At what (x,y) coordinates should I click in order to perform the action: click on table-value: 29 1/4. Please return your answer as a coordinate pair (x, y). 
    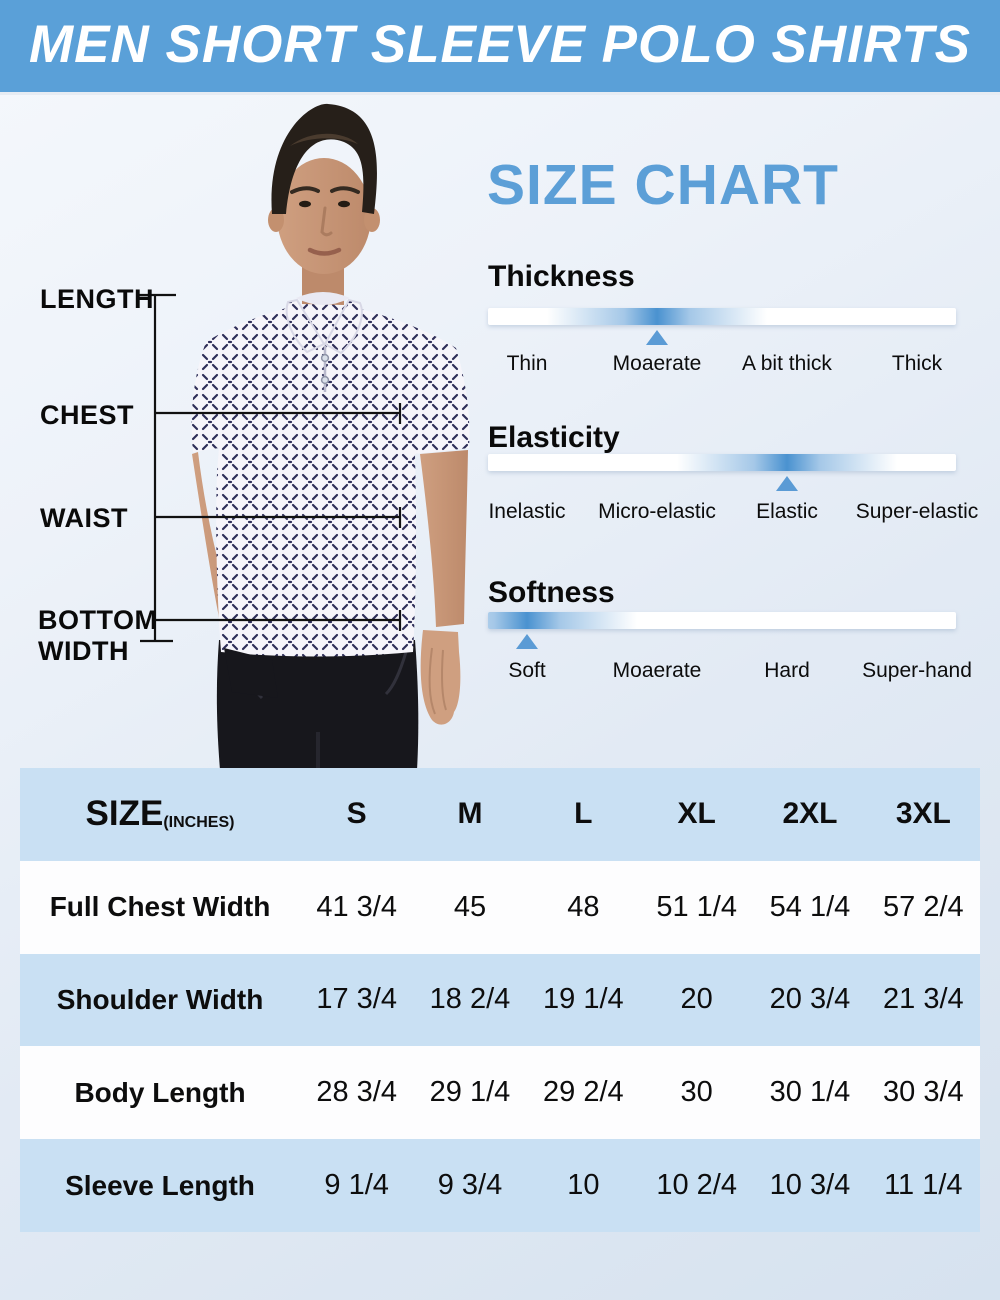
    Looking at the image, I should click on (470, 1092).